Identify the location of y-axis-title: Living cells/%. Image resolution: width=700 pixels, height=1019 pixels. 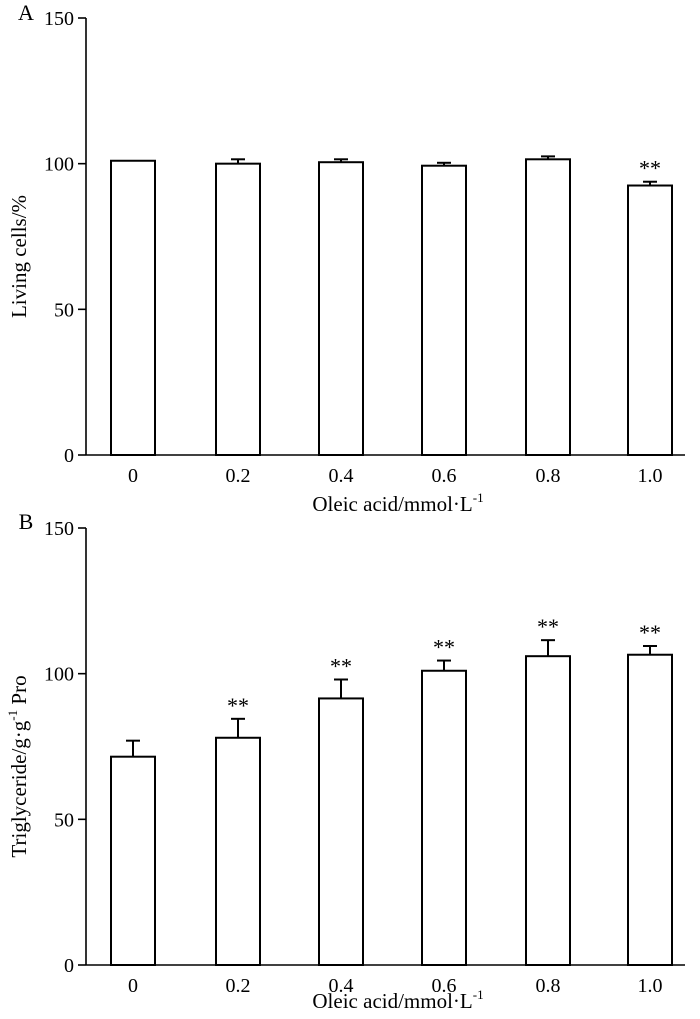
(19, 256).